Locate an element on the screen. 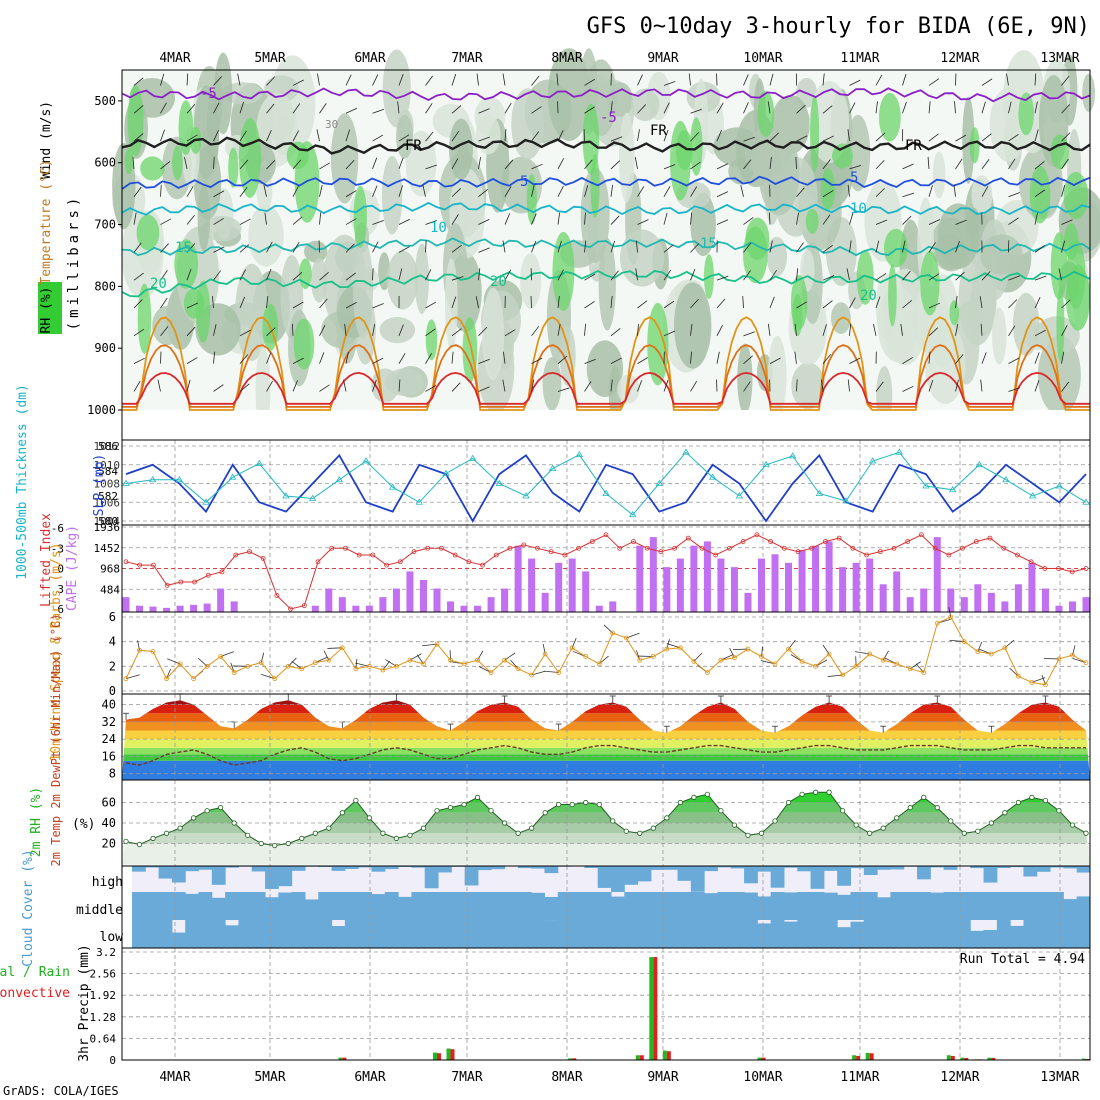  thick-tick-0: 580 is located at coordinates (108, 521).